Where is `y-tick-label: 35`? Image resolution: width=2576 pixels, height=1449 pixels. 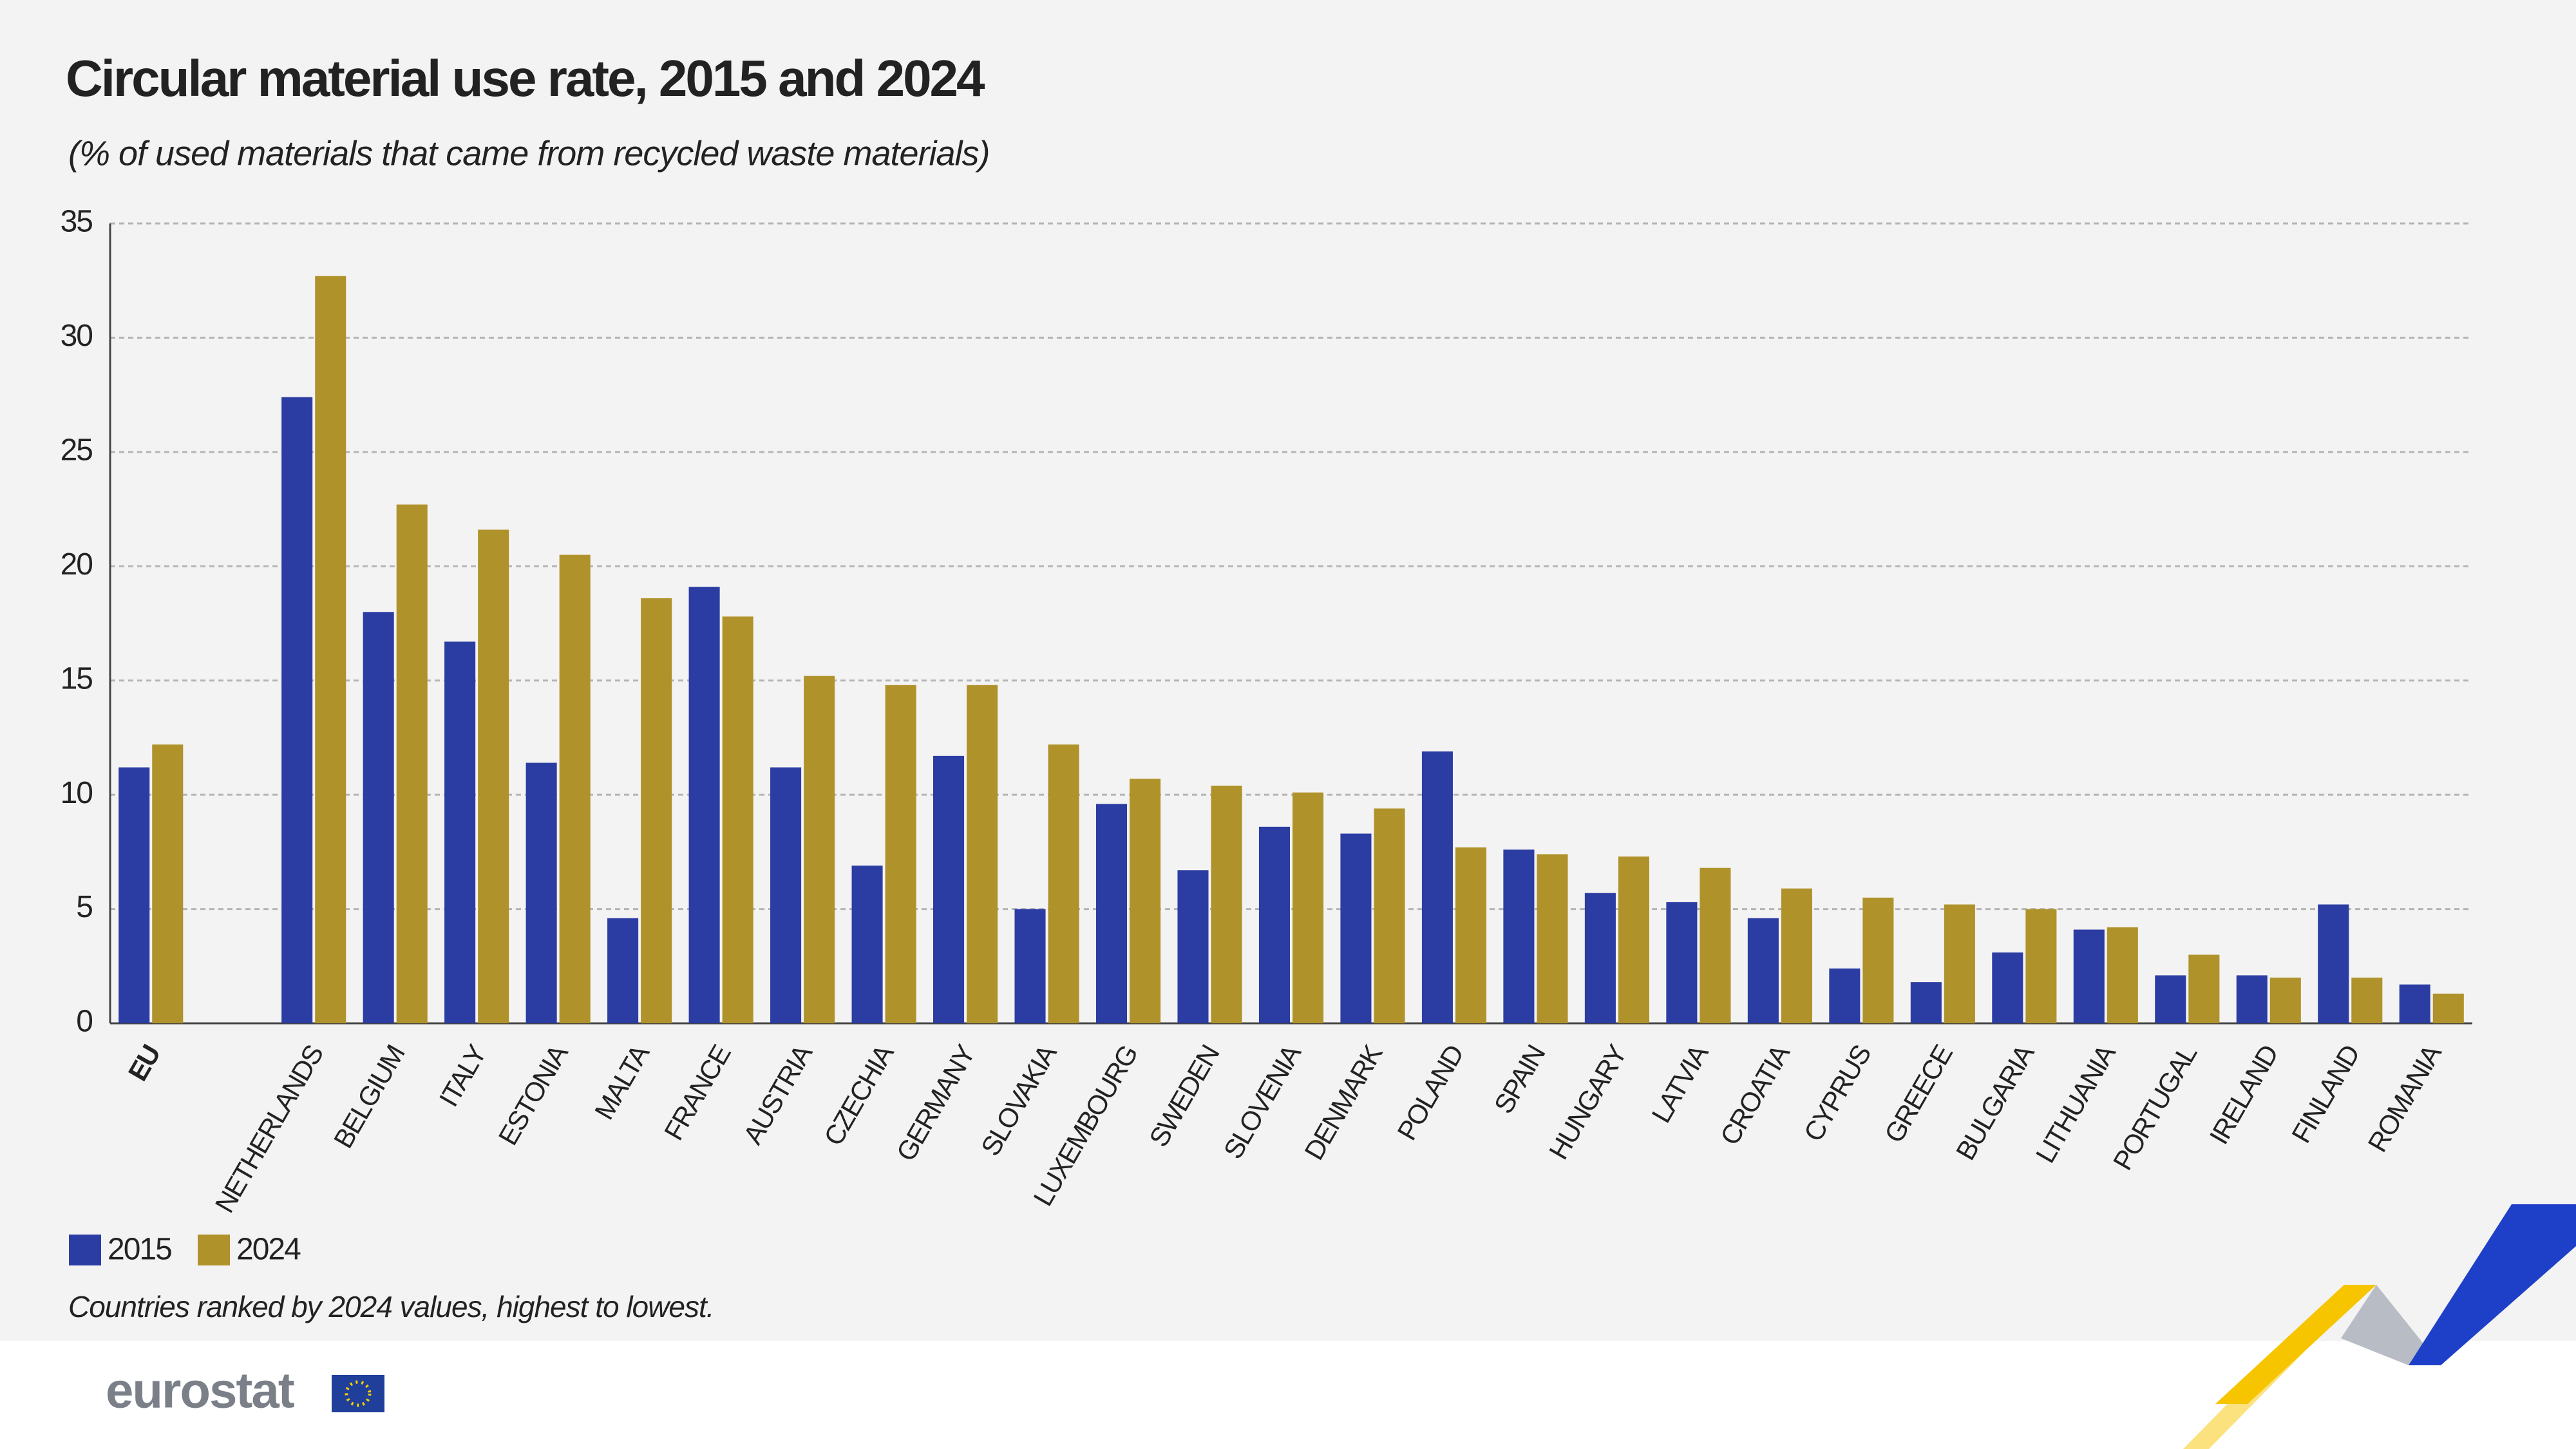 y-tick-label: 35 is located at coordinates (77, 222).